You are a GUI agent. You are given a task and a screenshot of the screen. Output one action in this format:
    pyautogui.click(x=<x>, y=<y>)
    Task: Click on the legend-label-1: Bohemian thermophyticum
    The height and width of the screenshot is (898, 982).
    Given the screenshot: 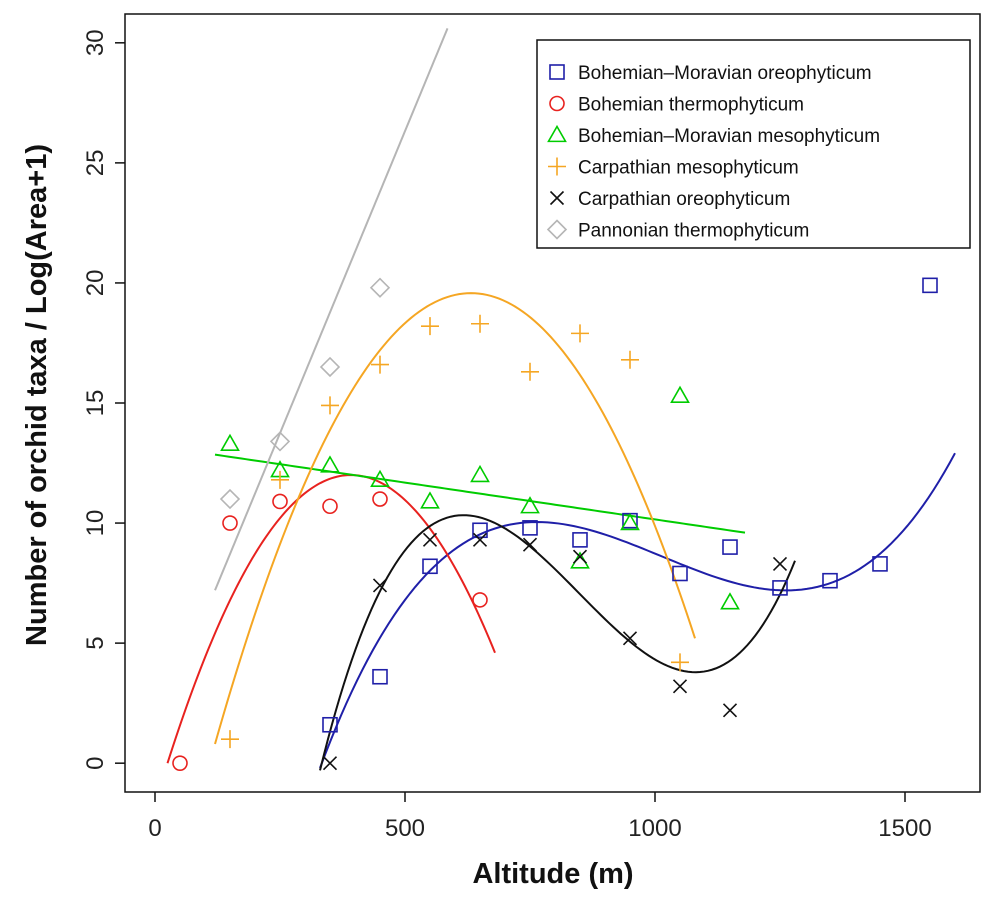 What is the action you would take?
    pyautogui.click(x=691, y=105)
    